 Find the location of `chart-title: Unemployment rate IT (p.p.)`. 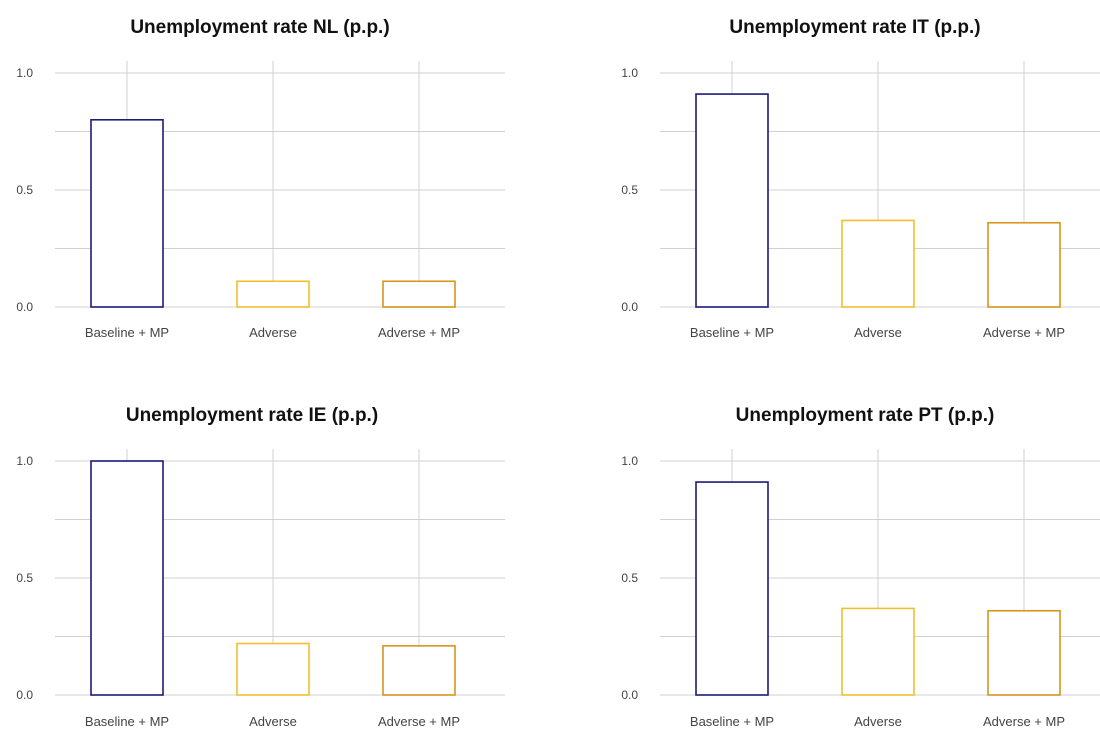

chart-title: Unemployment rate IT (p.p.) is located at coordinates (854, 27).